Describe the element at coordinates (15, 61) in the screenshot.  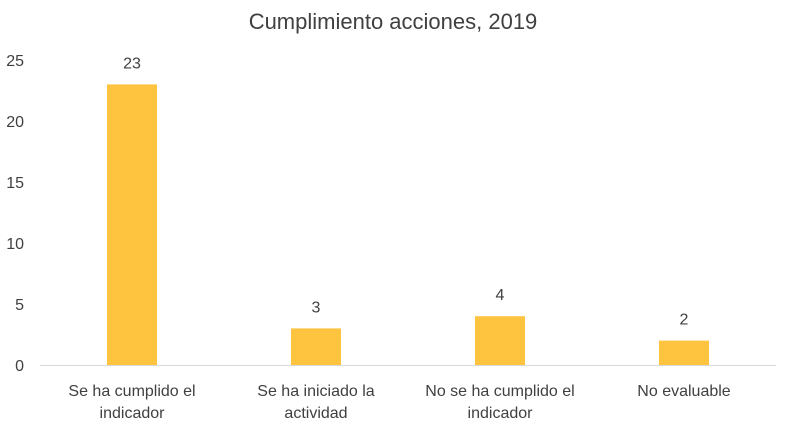
I see `y-tick-label: 25` at that location.